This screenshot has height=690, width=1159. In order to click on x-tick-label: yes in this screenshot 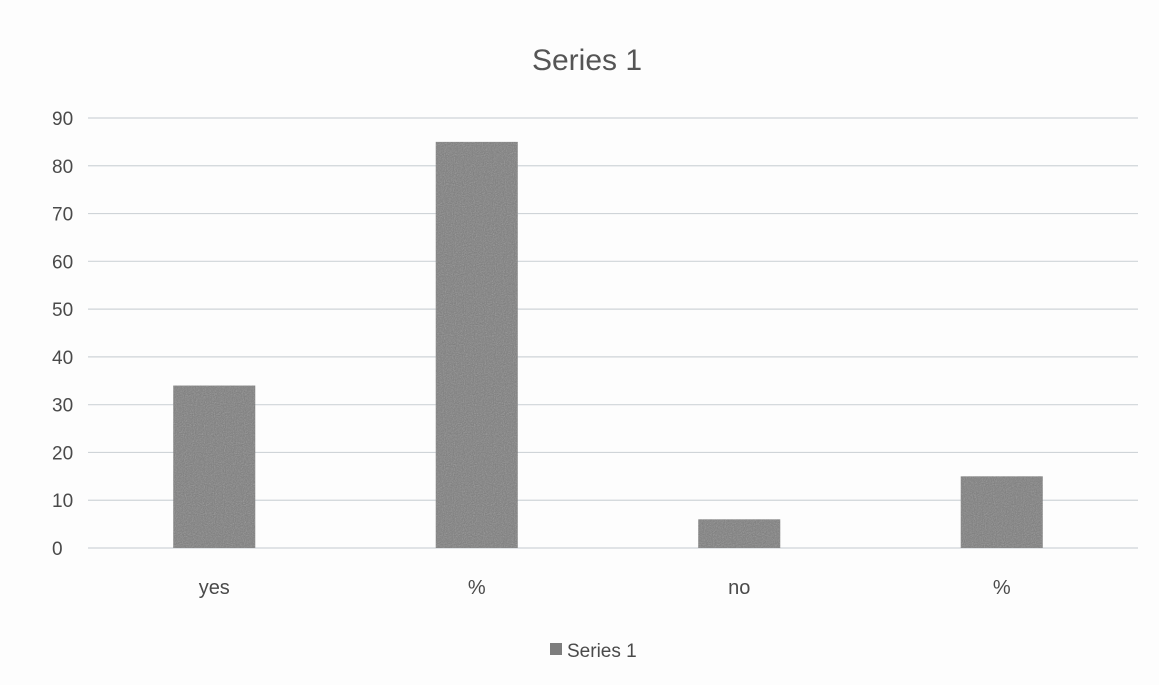, I will do `click(214, 588)`.